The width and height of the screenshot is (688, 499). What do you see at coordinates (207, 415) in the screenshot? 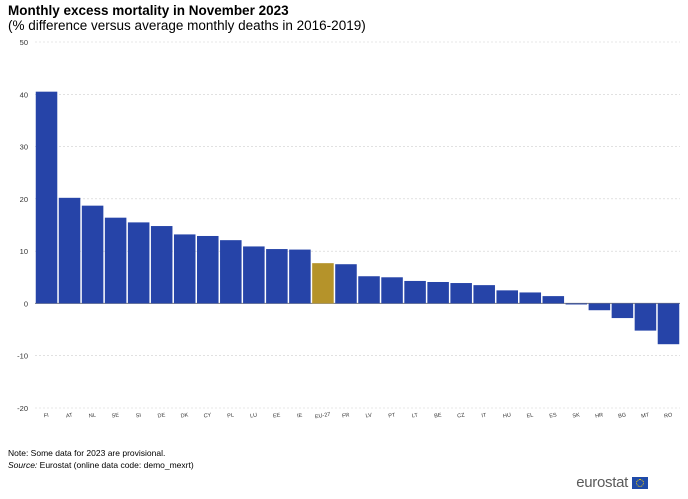
I see `x-tick-label: CY` at bounding box center [207, 415].